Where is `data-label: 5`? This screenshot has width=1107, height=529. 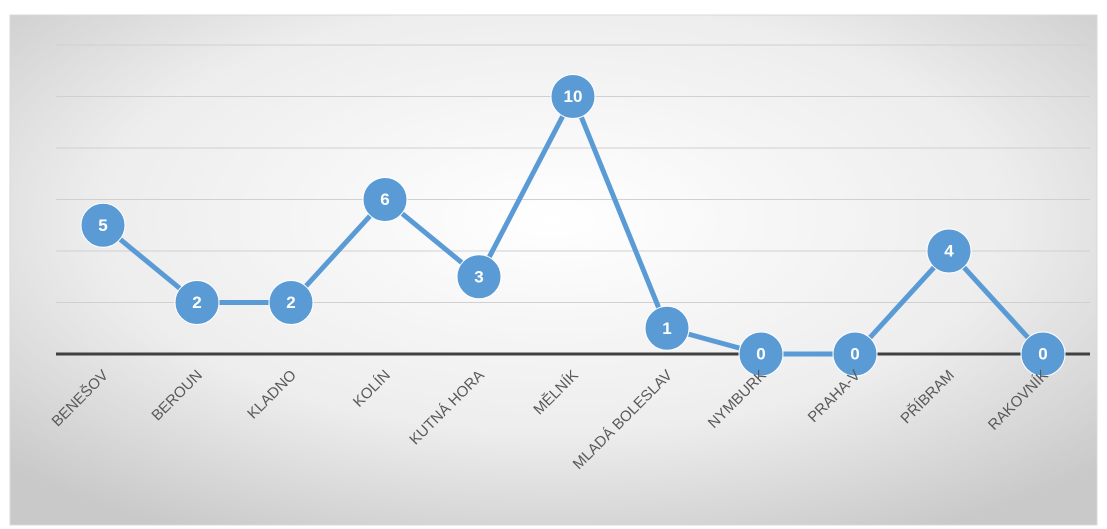 data-label: 5 is located at coordinates (102, 225).